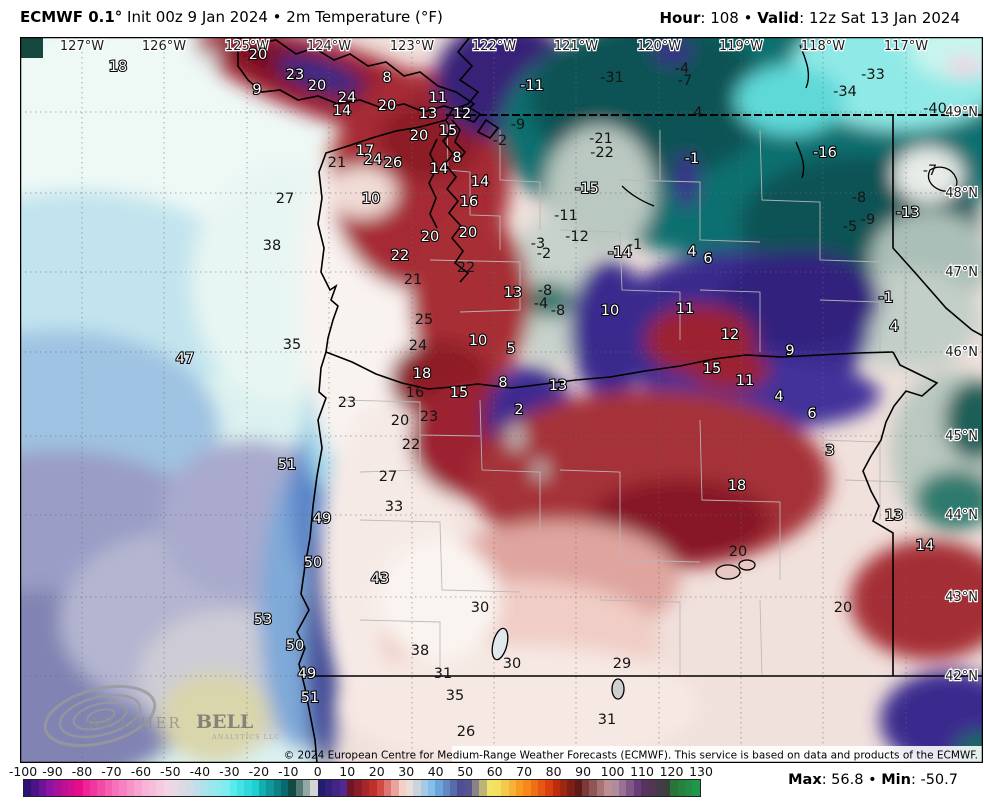 This screenshot has width=984, height=808. What do you see at coordinates (873, 75) in the screenshot?
I see `map-label: -33` at bounding box center [873, 75].